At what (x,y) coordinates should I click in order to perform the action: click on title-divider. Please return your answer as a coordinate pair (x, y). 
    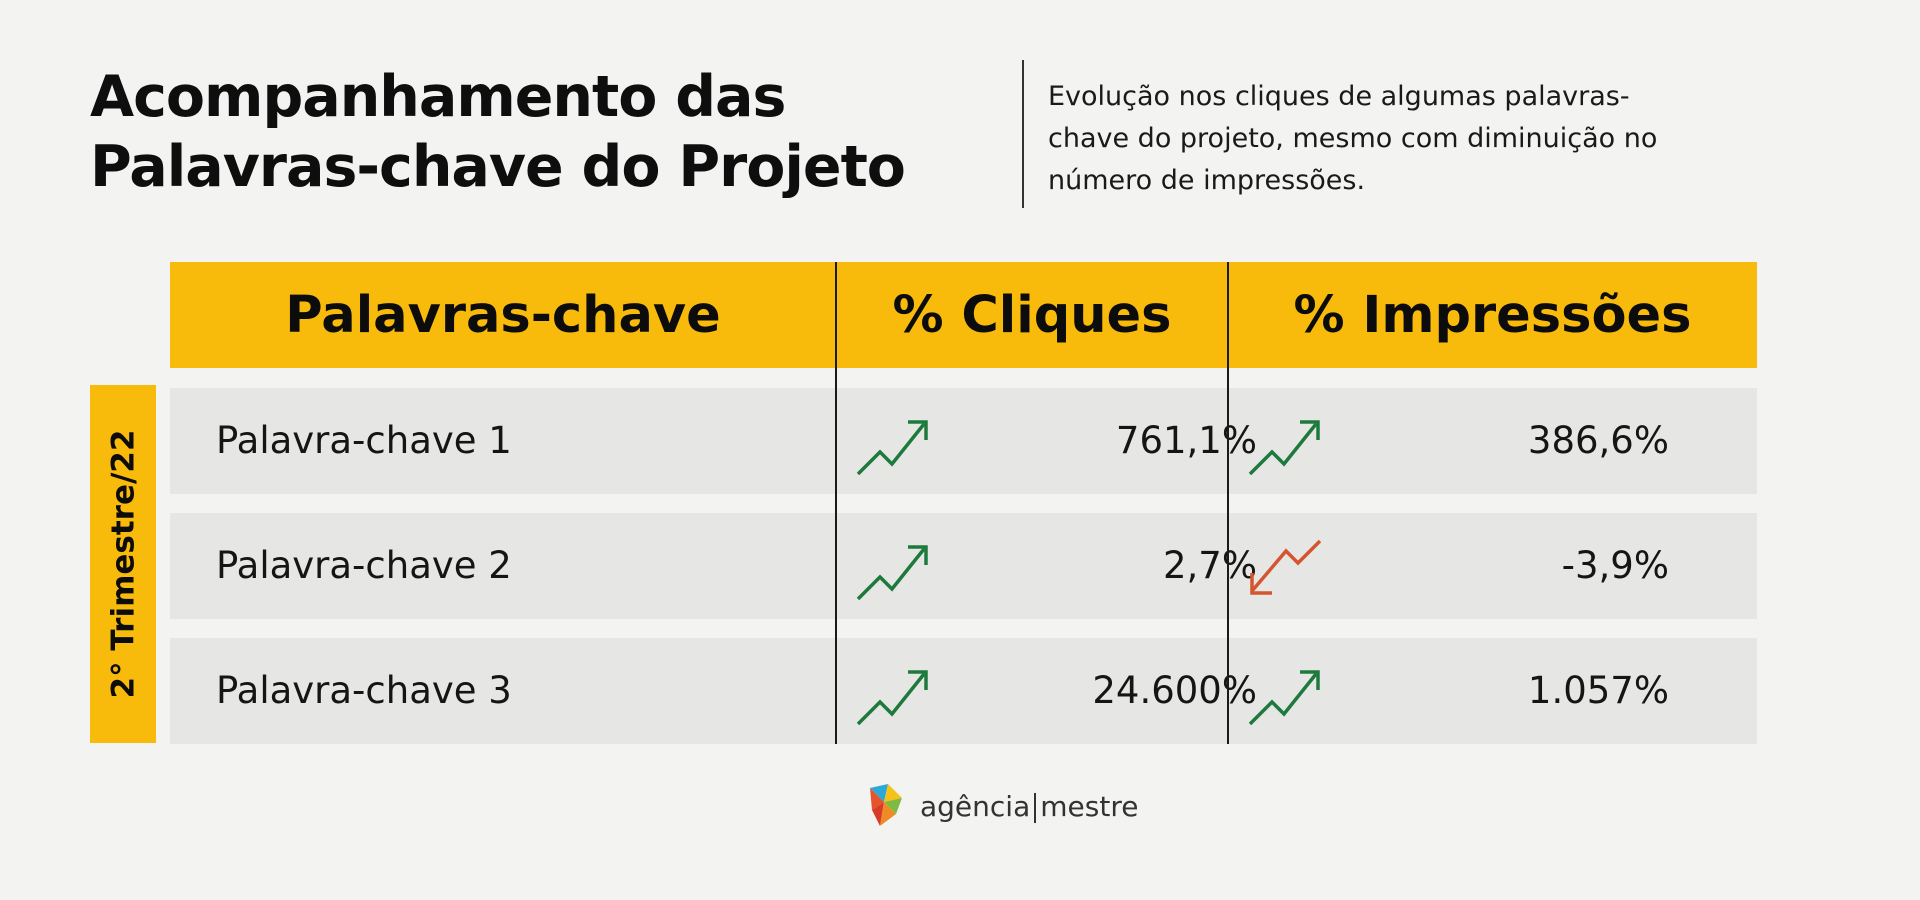
    Looking at the image, I should click on (1023, 134).